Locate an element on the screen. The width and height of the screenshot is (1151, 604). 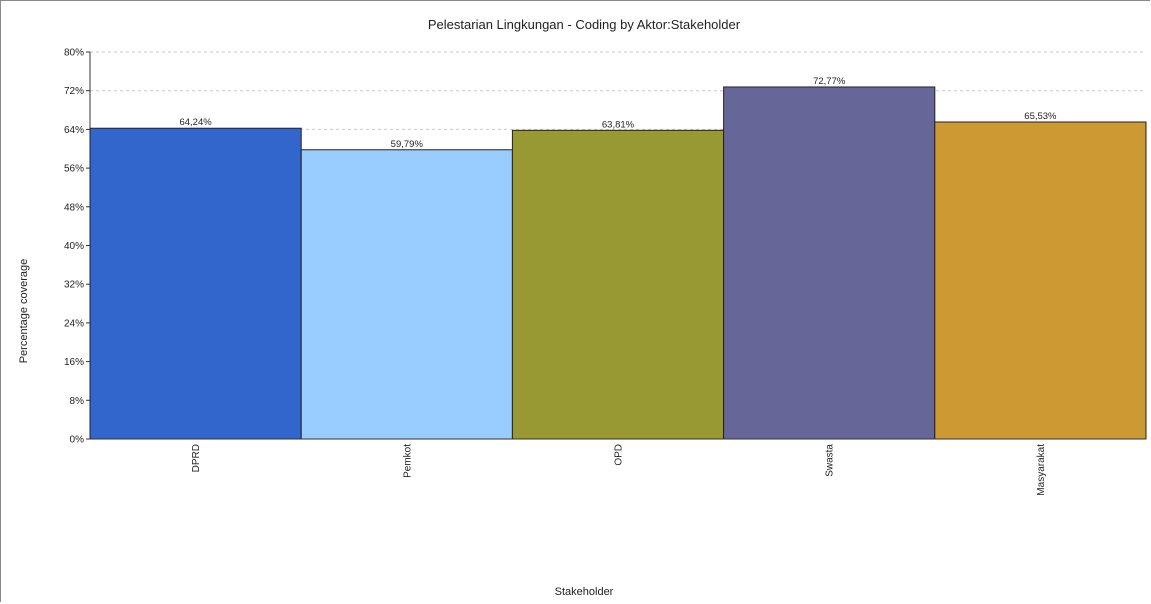
bar-dprd is located at coordinates (195, 283).